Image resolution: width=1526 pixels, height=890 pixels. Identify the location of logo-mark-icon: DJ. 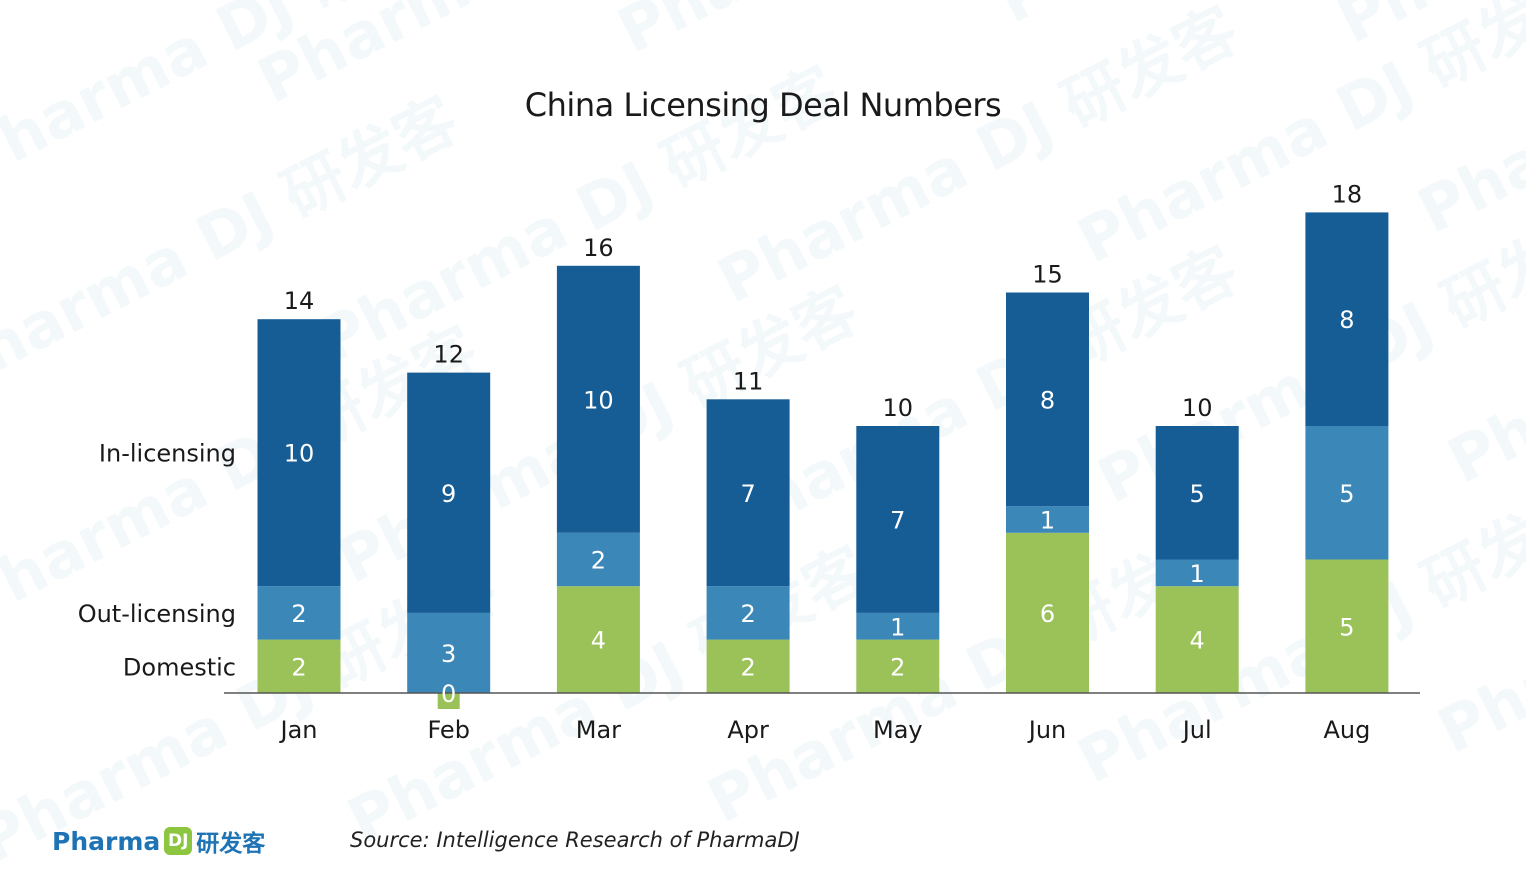
(178, 841).